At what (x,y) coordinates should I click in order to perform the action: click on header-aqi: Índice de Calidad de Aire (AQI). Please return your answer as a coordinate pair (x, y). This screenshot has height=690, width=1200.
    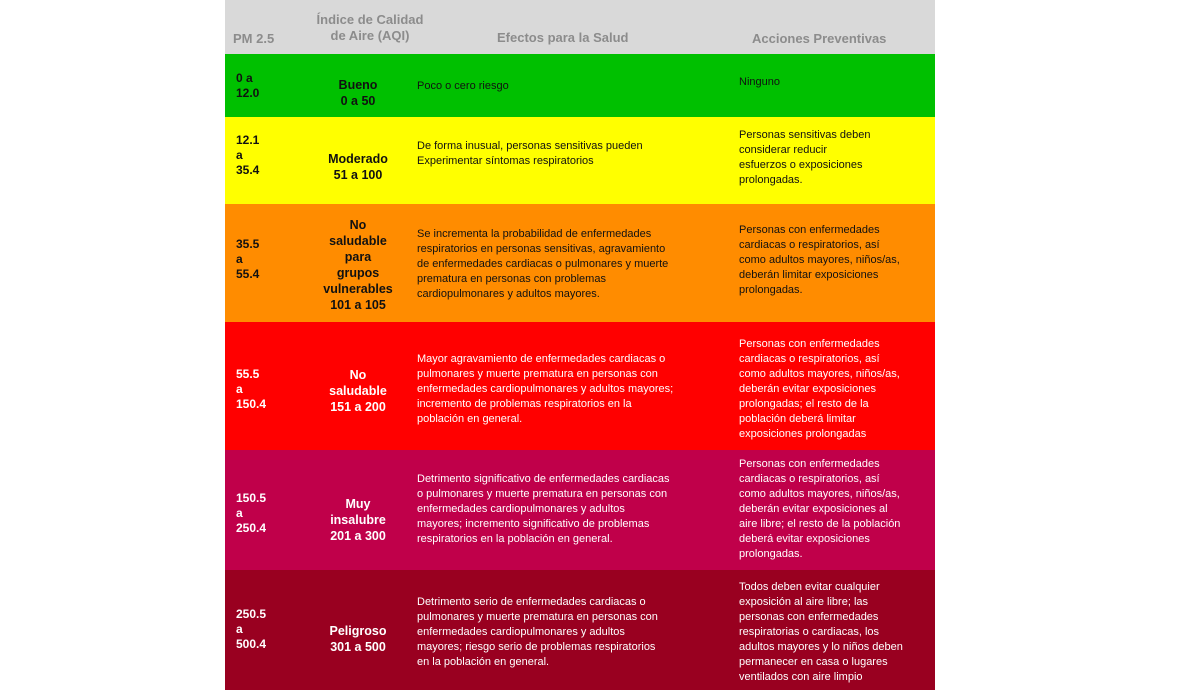
    Looking at the image, I should click on (370, 27).